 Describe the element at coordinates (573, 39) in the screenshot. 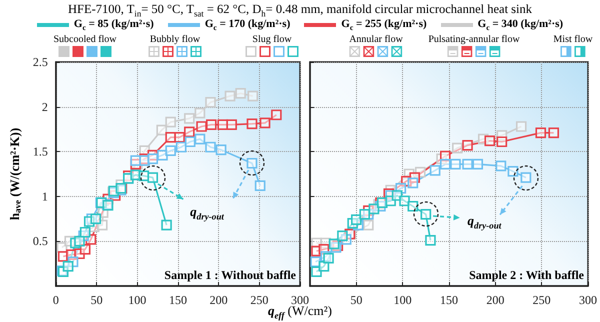

I see `text: Mist flow` at that location.